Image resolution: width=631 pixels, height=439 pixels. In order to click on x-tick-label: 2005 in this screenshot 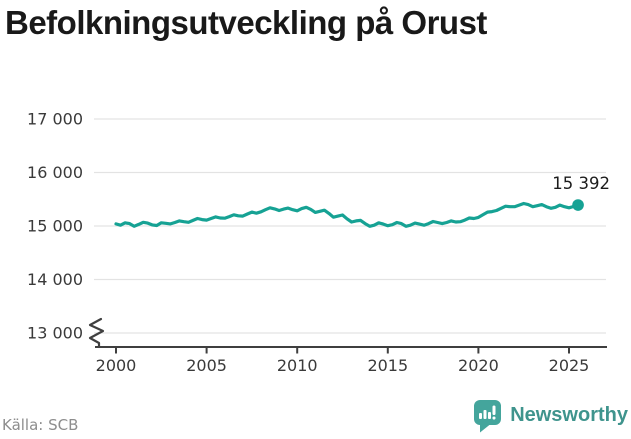, I will do `click(206, 365)`.